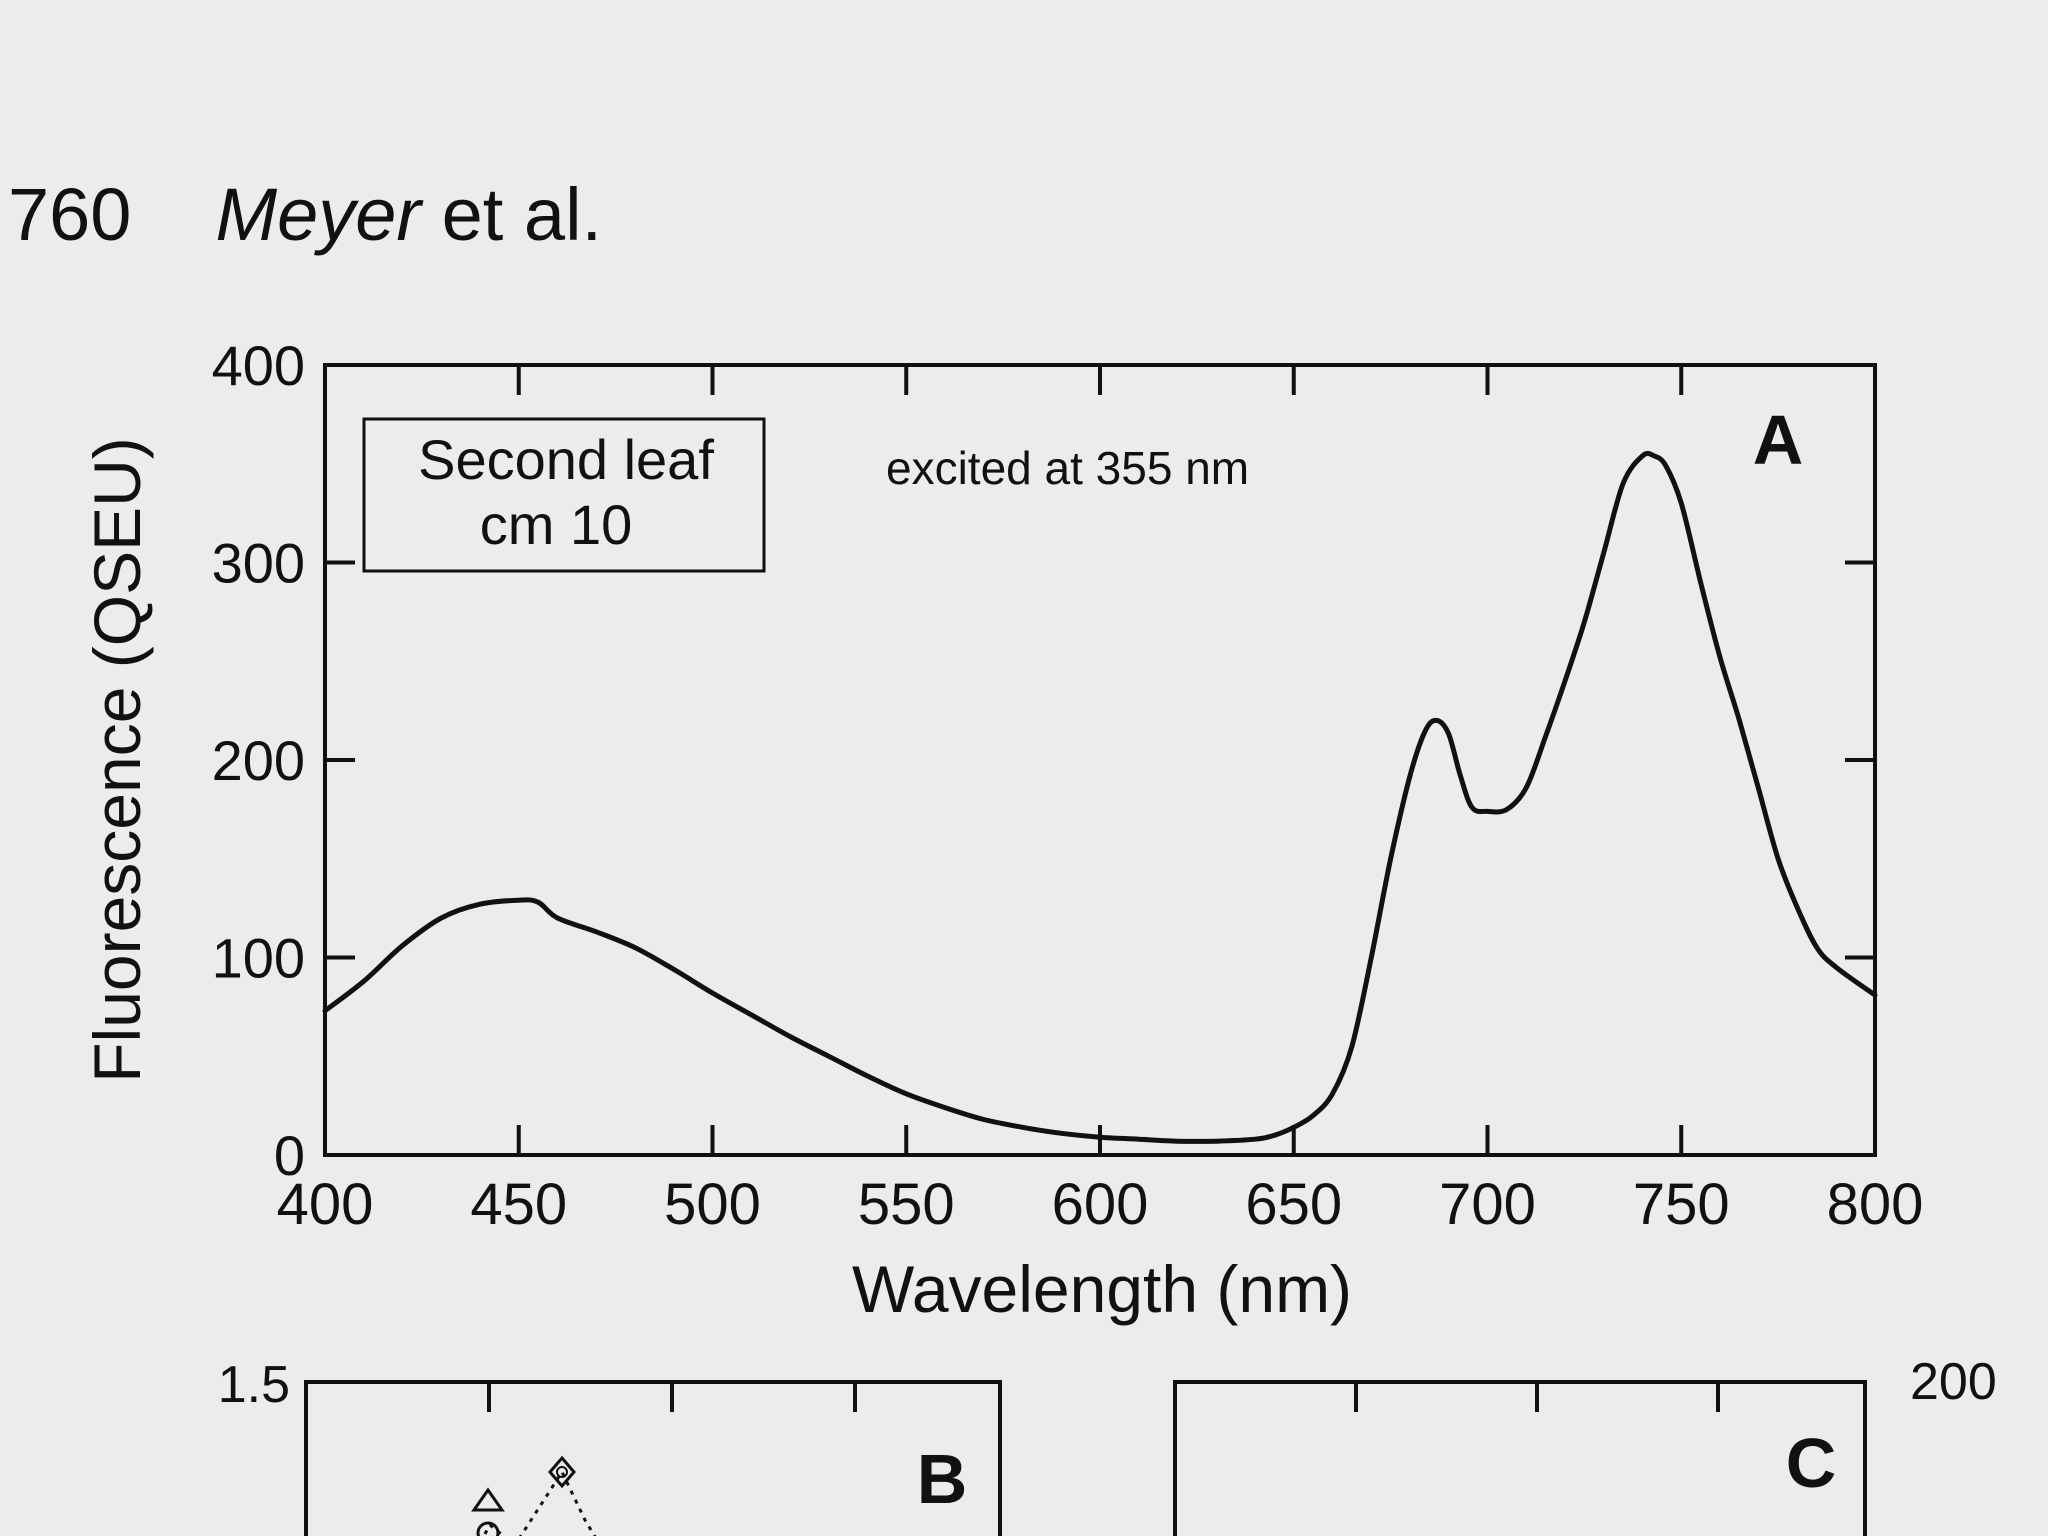  I want to click on panel-label-c: C, so click(1811, 1463).